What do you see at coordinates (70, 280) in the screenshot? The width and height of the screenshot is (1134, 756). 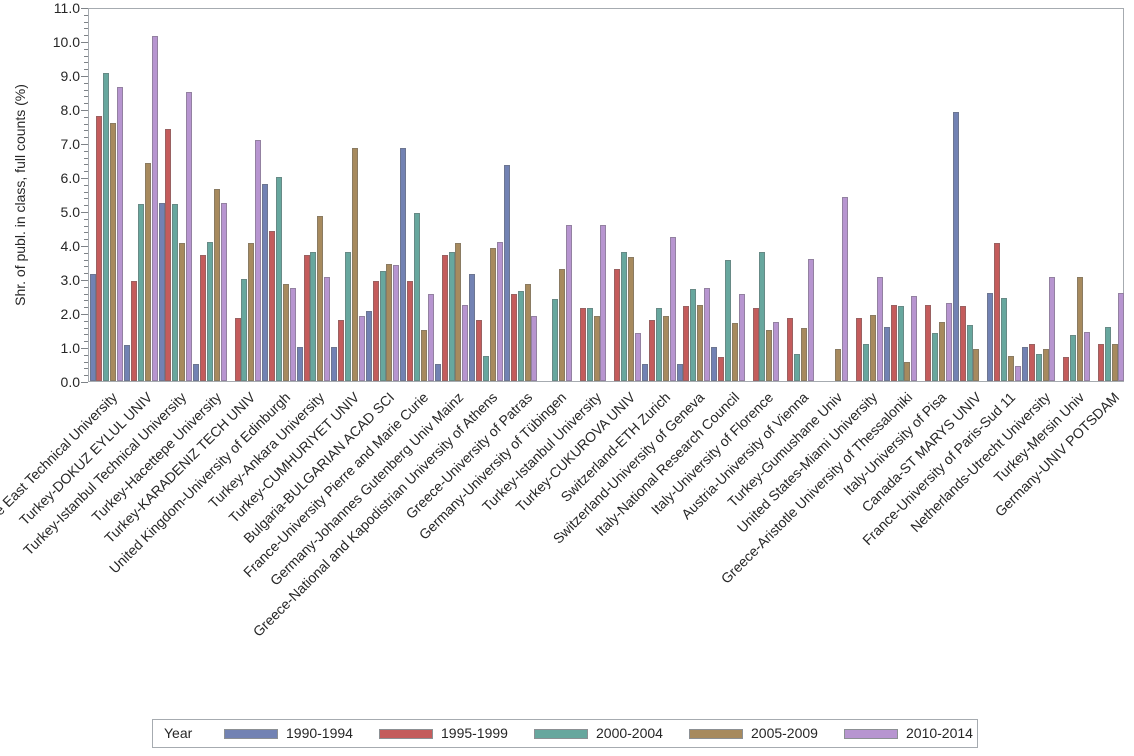 I see `y-axis-tick-label: 3.0` at bounding box center [70, 280].